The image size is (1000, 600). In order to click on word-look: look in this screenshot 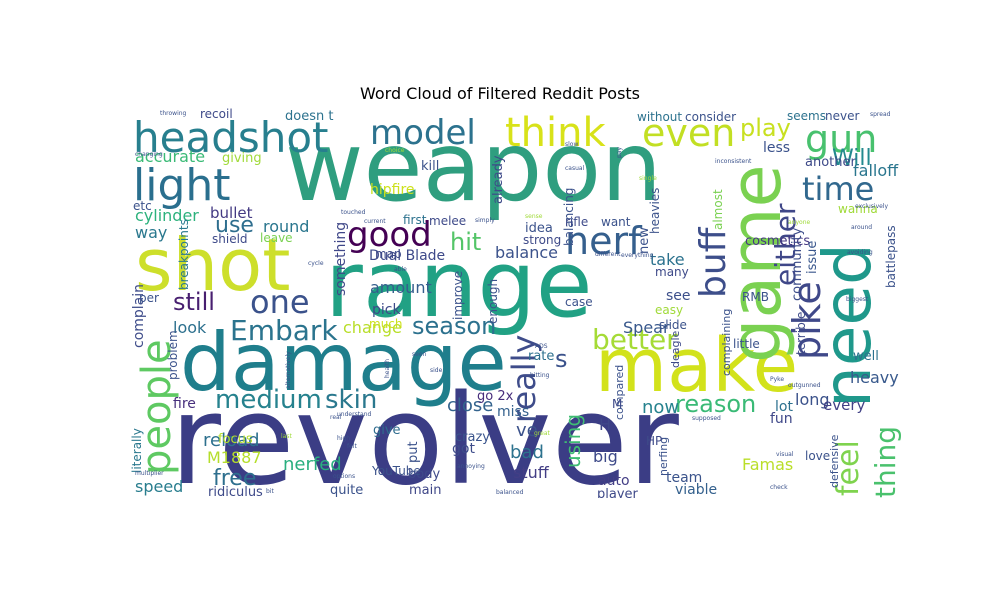, I will do `click(190, 327)`.